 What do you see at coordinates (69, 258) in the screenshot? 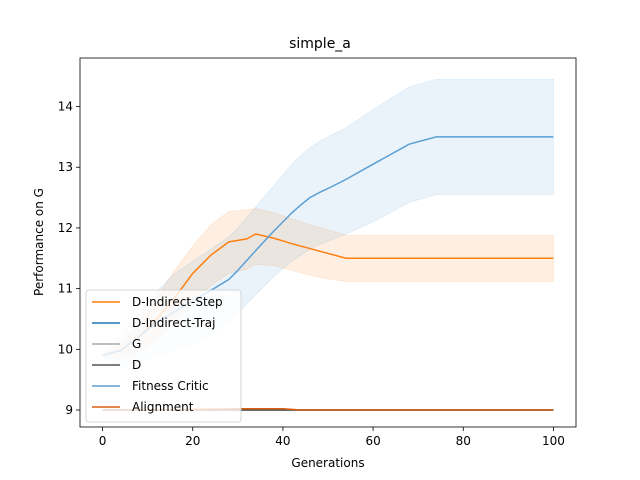
I see `y-axis: 9 10 11 12 13 14` at bounding box center [69, 258].